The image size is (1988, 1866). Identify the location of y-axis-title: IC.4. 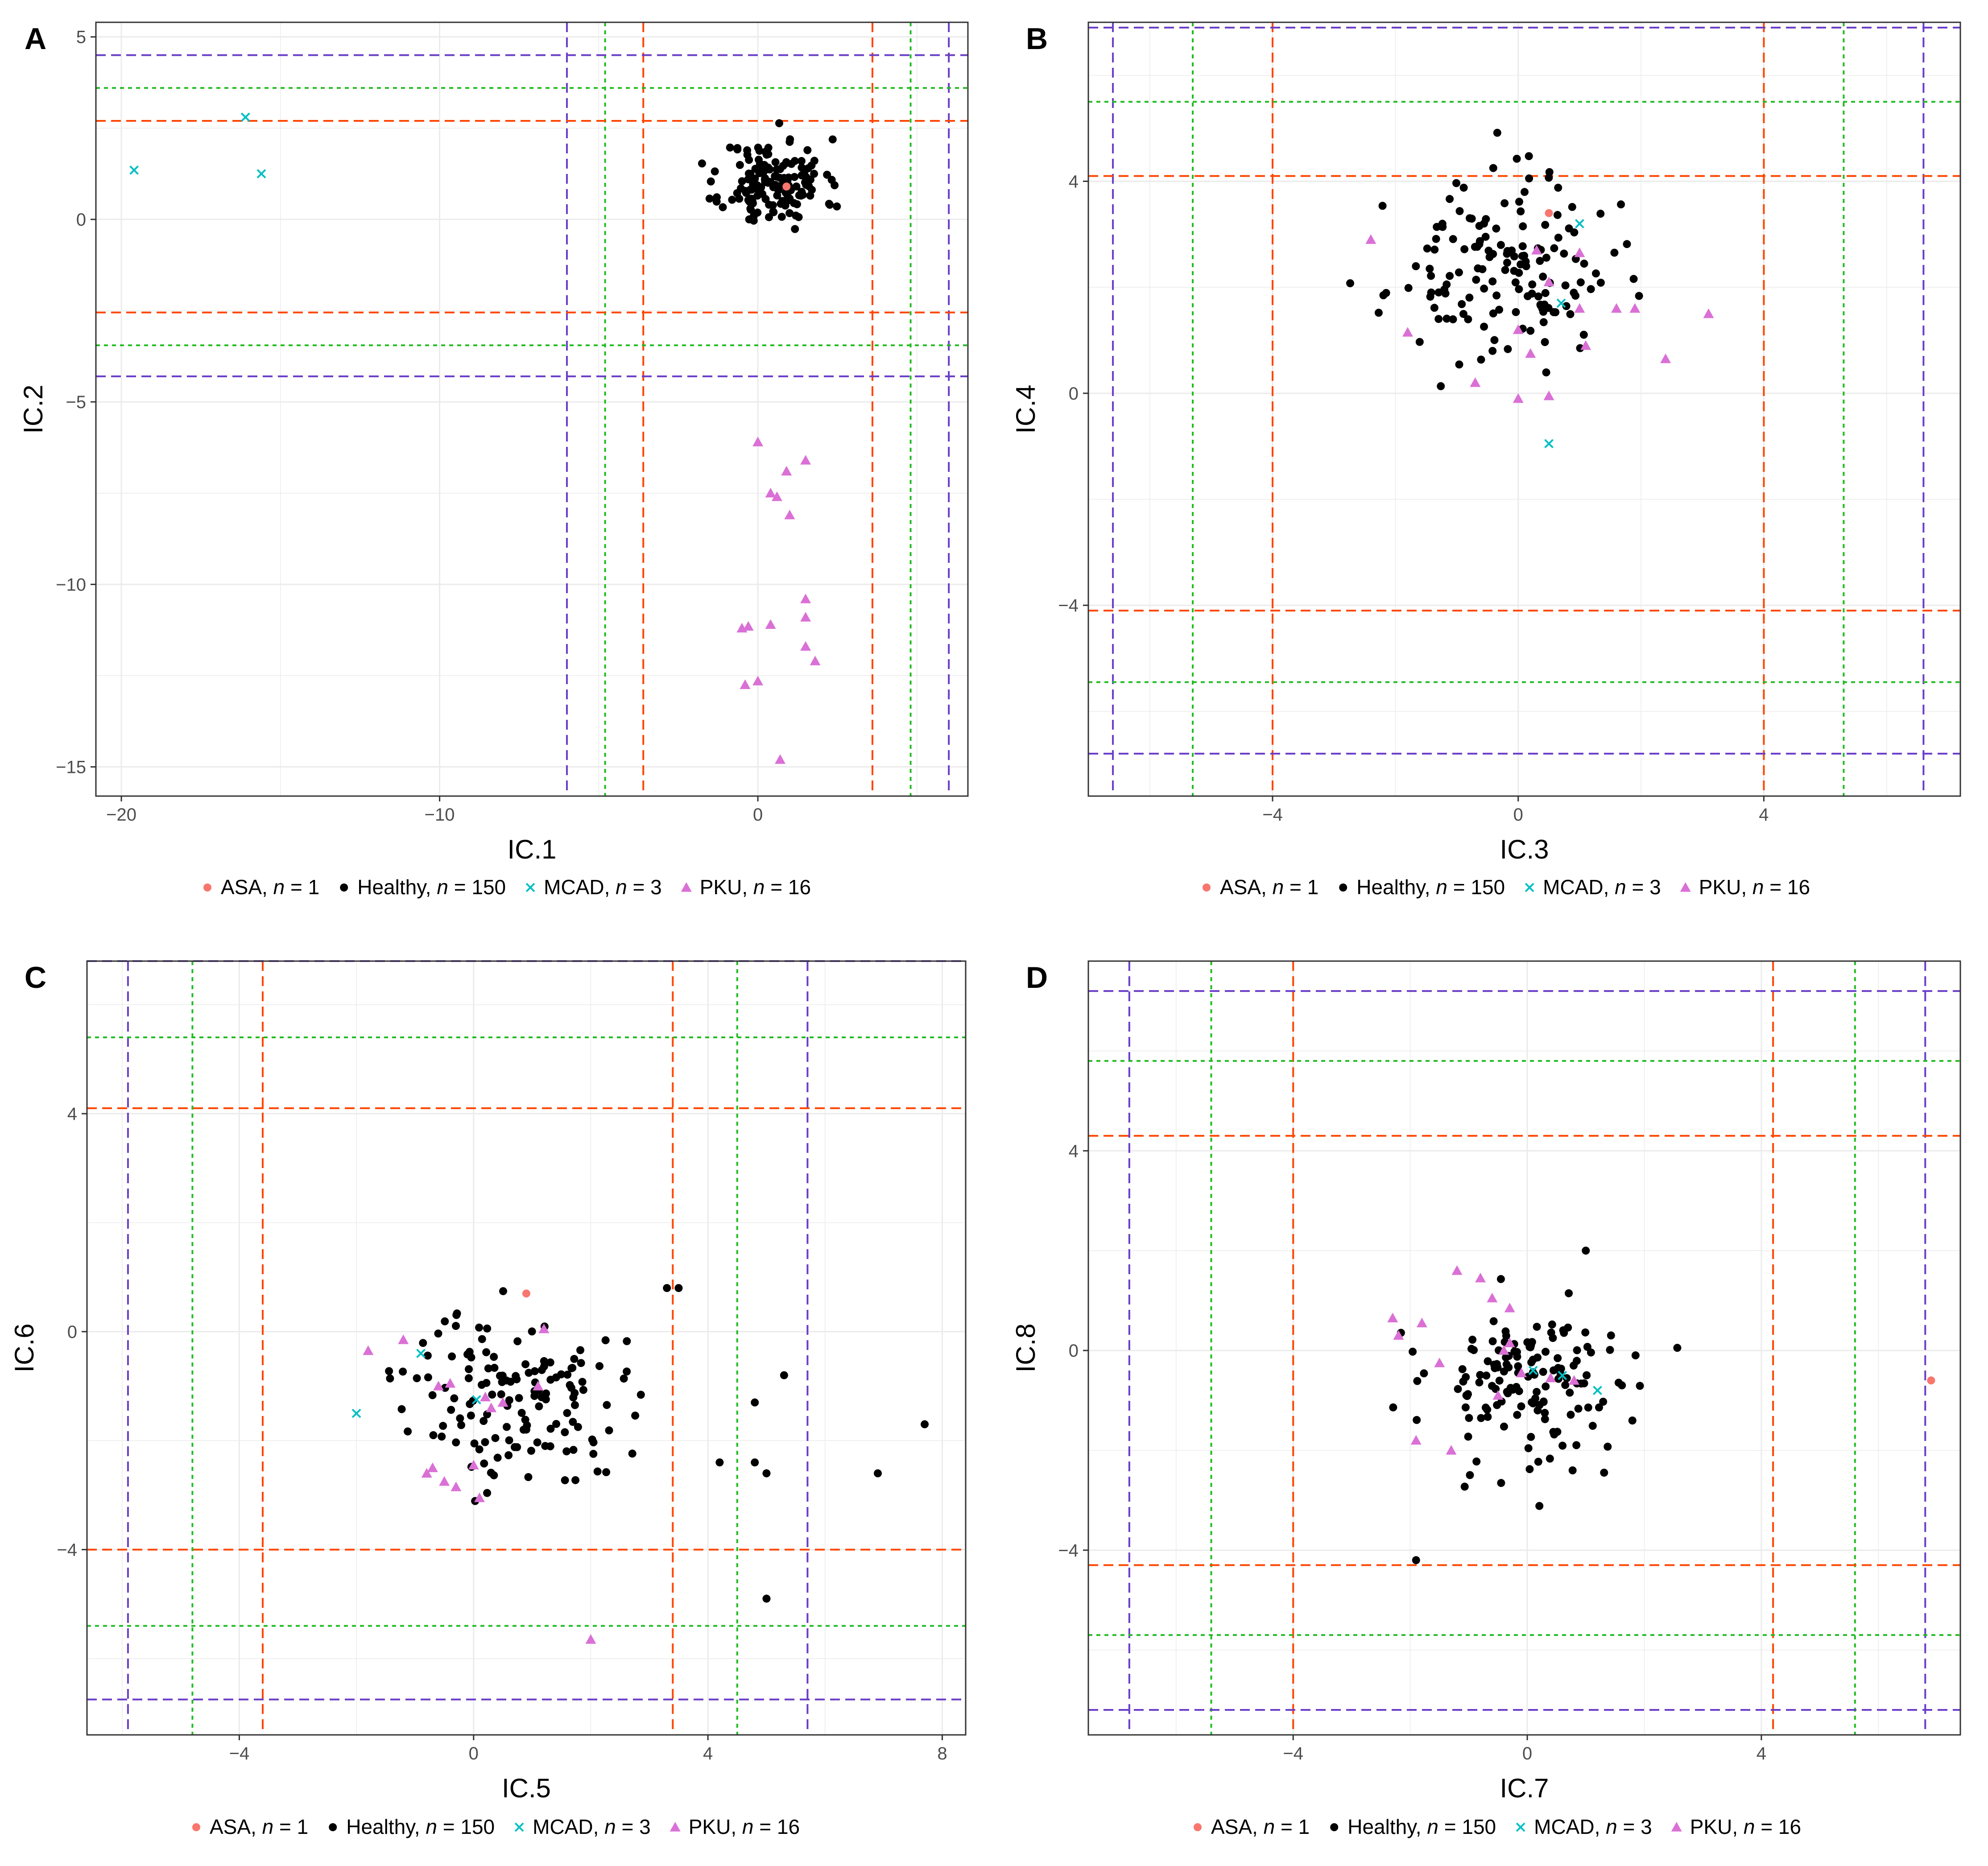
(1026, 408).